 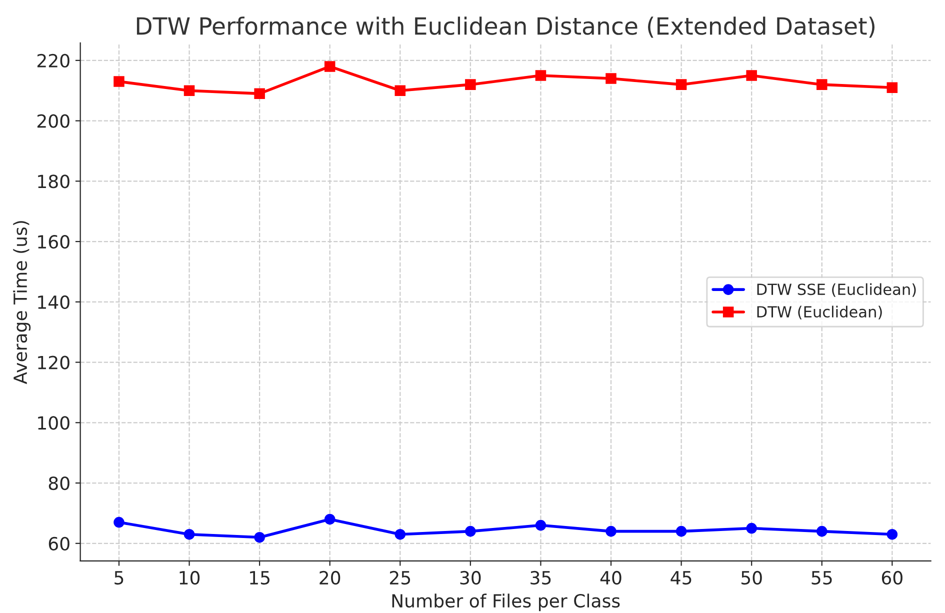 I want to click on x-tick-label: 20, so click(x=330, y=577).